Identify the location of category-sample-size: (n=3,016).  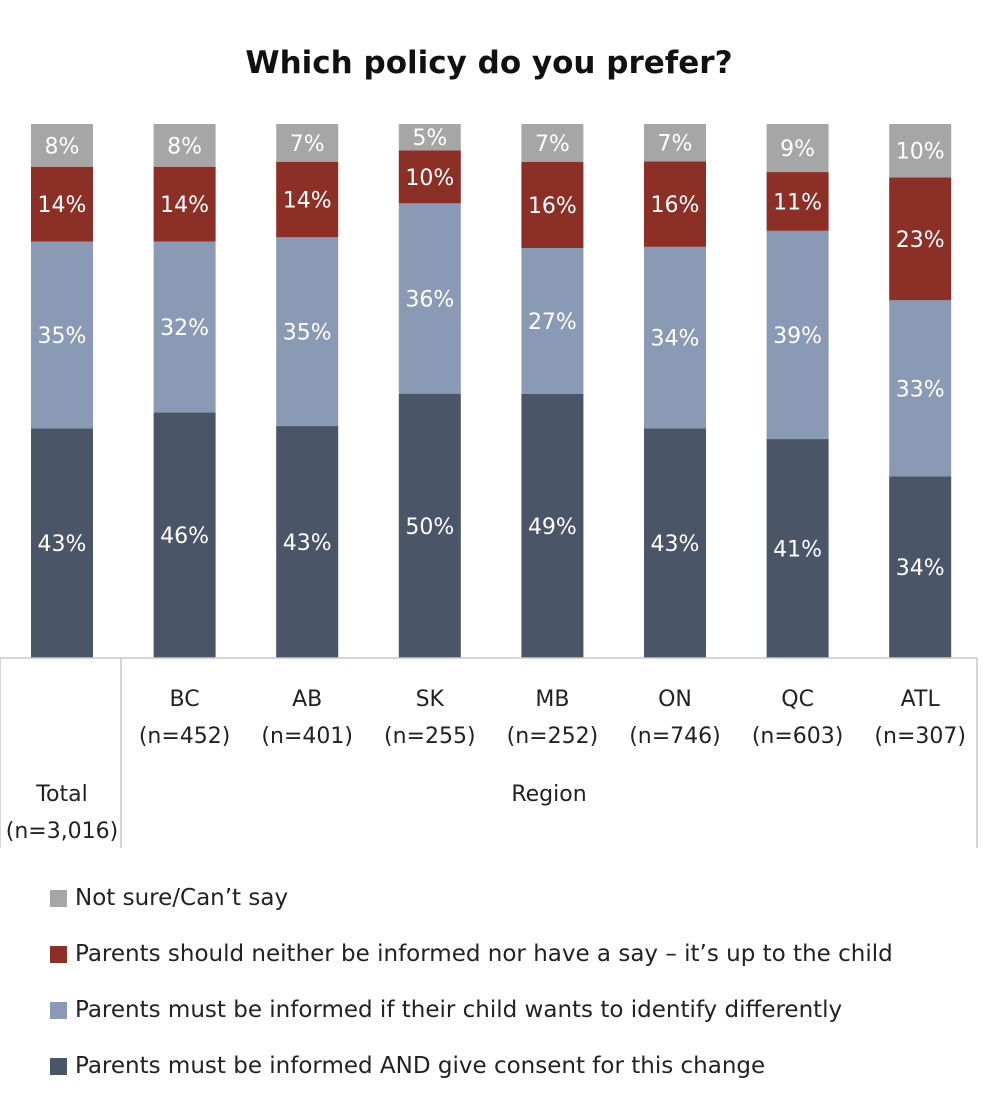
(62, 831).